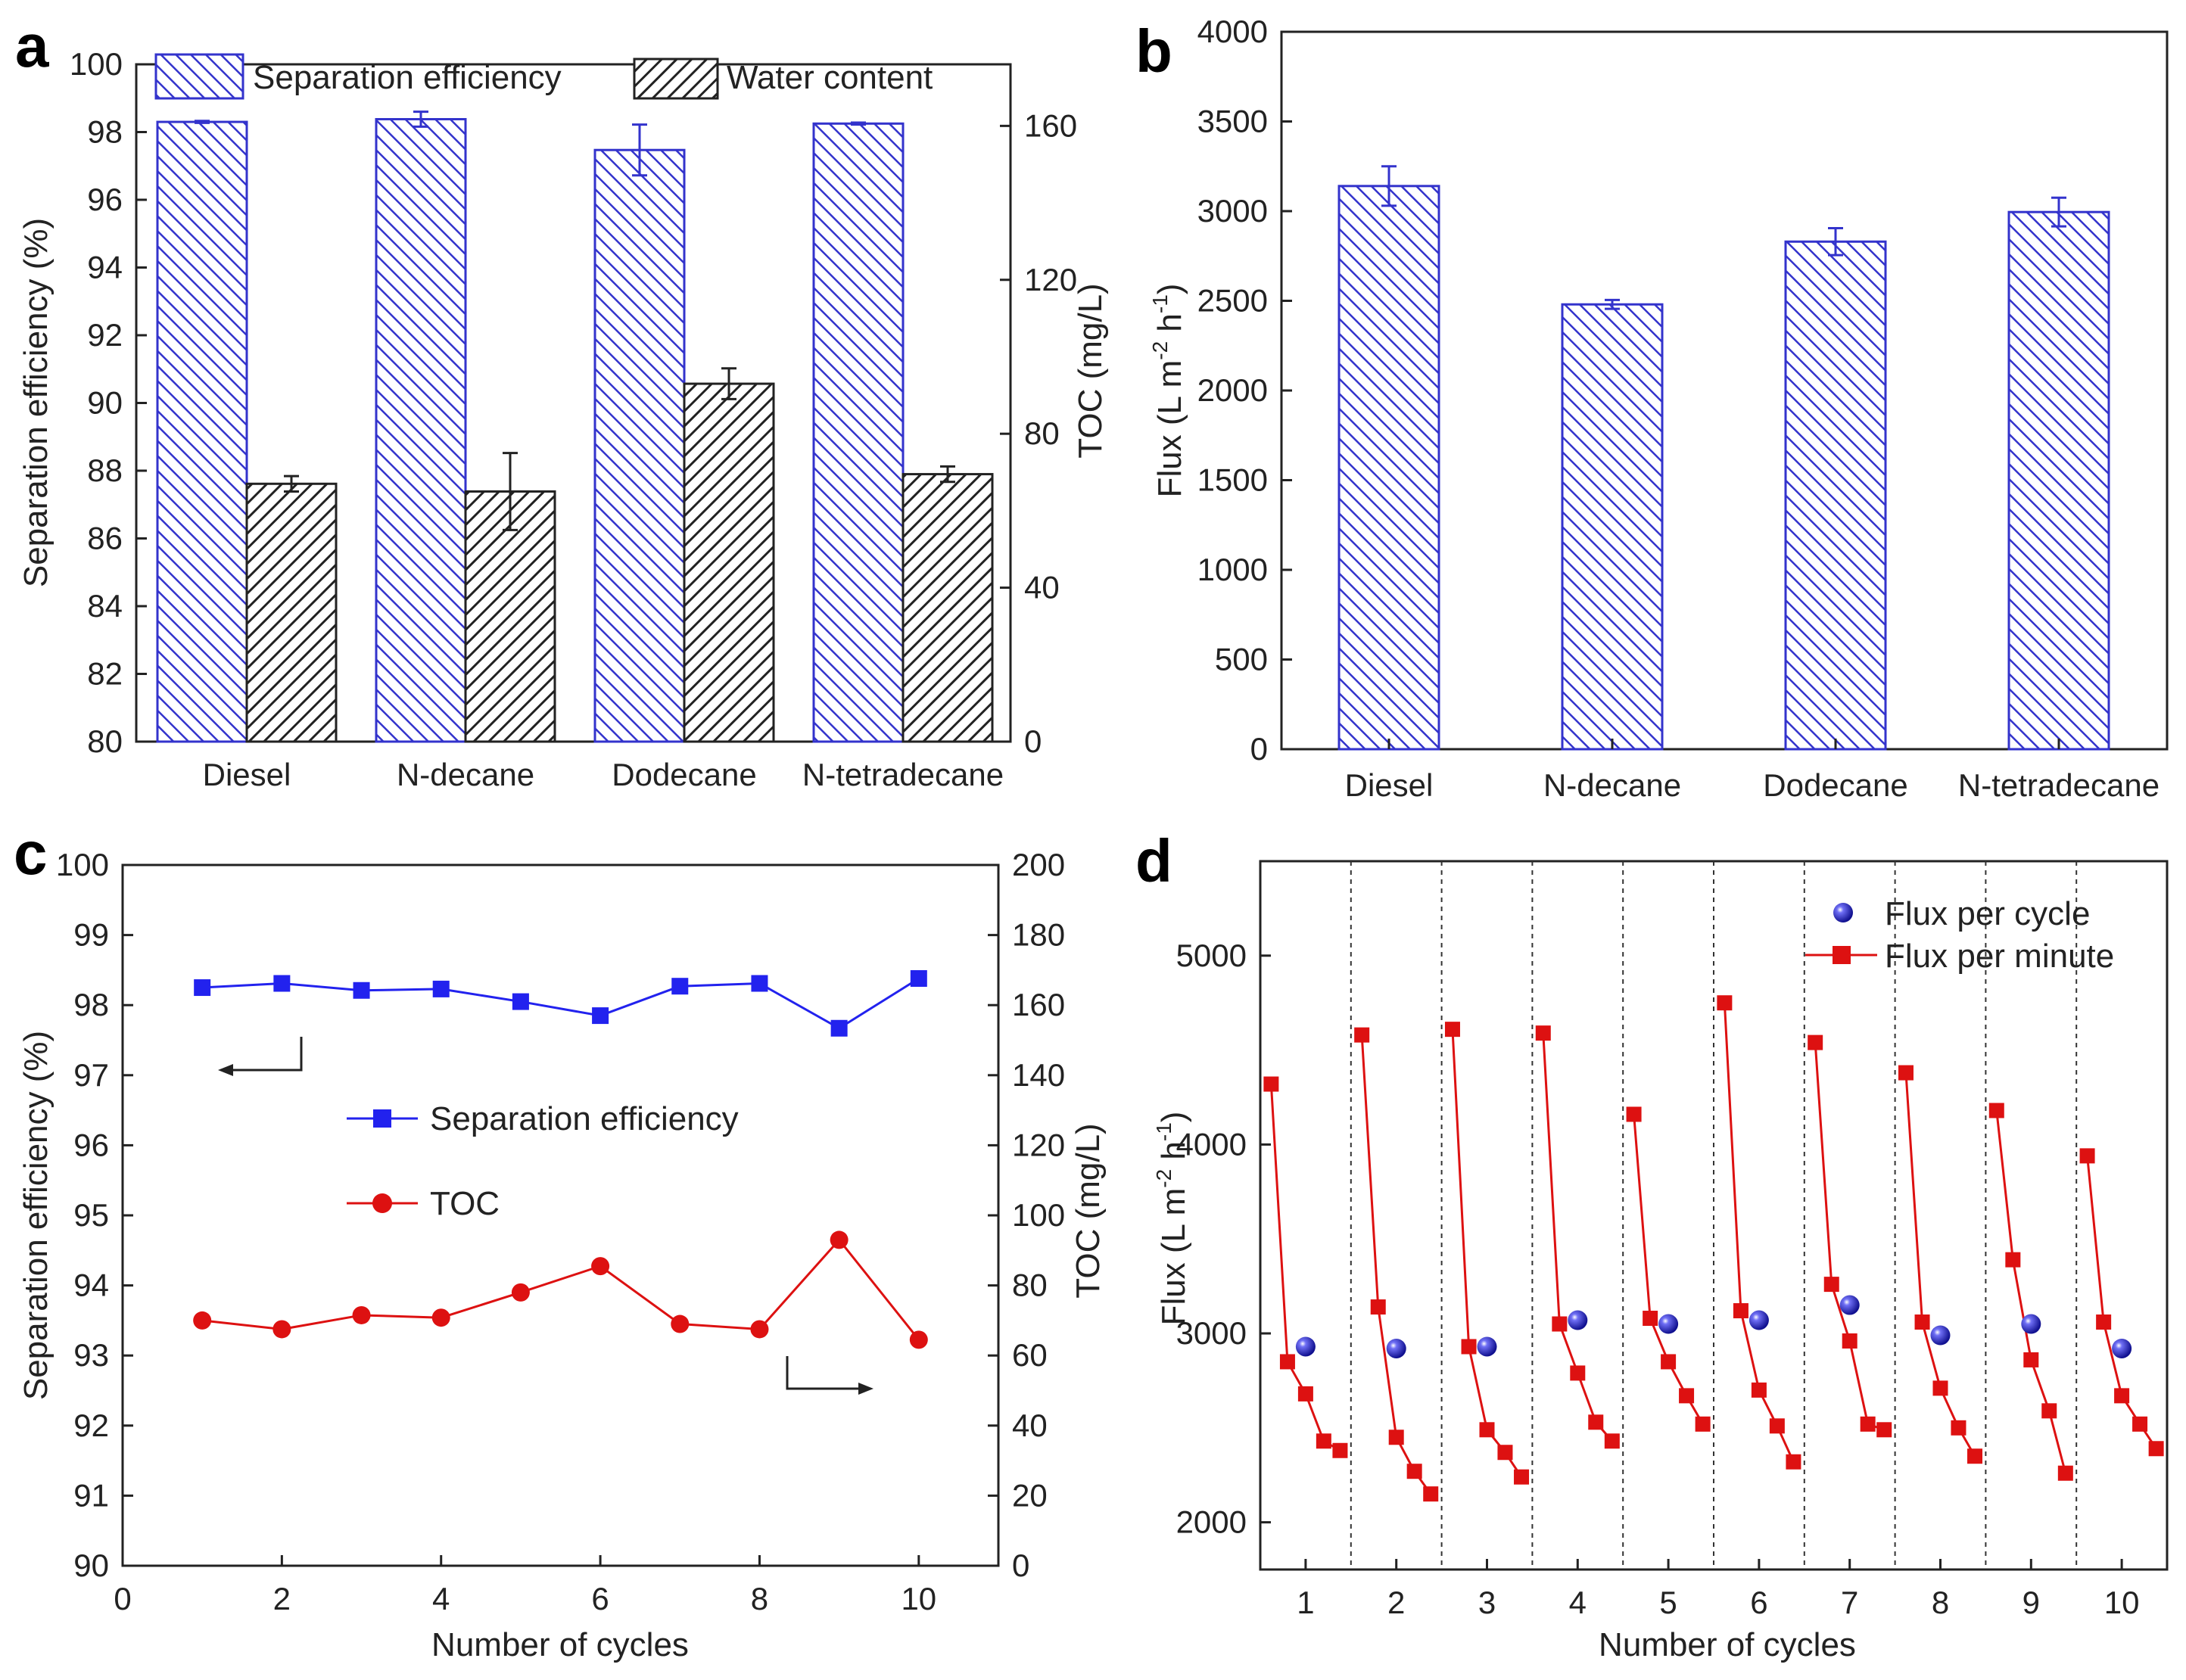 The image size is (2186, 1680). What do you see at coordinates (1030, 1425) in the screenshot?
I see `c-y2tick-label-2: 40` at bounding box center [1030, 1425].